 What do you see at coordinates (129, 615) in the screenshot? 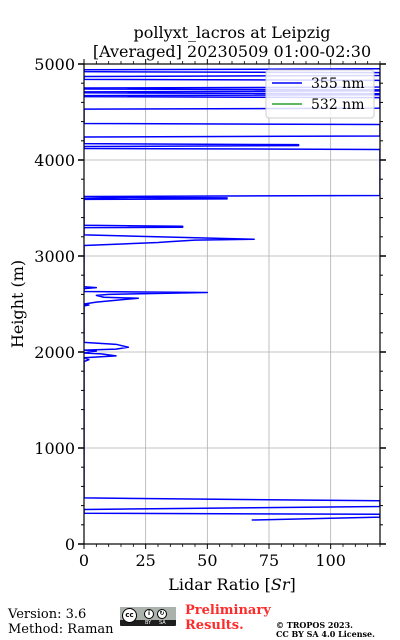
I see `cc-logo-icon: cc` at bounding box center [129, 615].